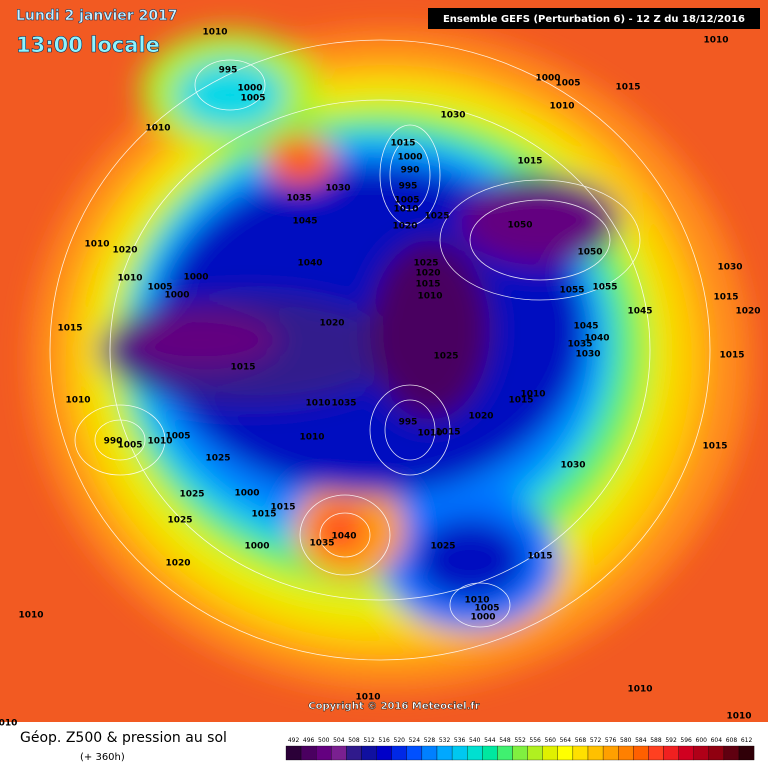 The image size is (768, 768). What do you see at coordinates (490, 740) in the screenshot?
I see `legend-label: 544` at bounding box center [490, 740].